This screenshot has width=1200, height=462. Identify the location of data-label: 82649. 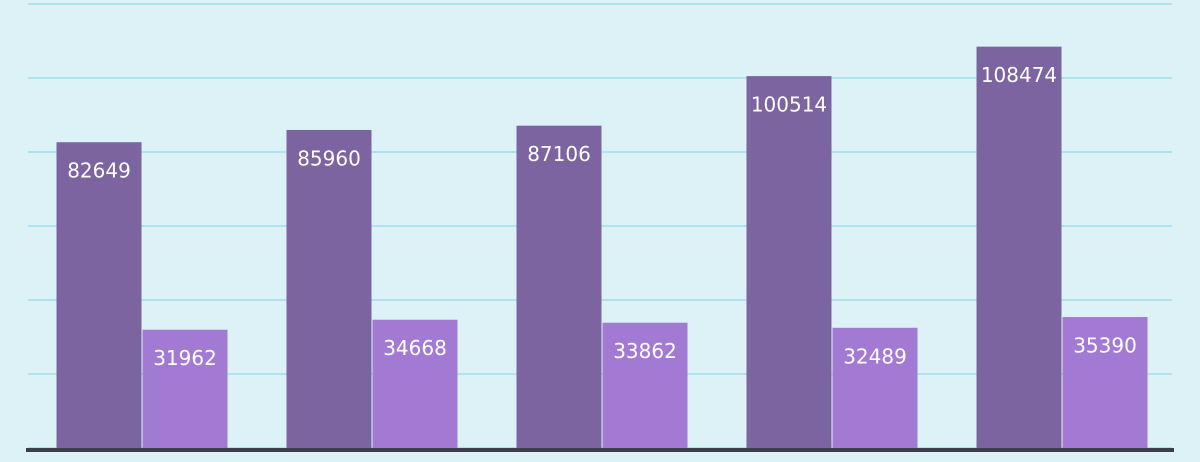
(99, 171).